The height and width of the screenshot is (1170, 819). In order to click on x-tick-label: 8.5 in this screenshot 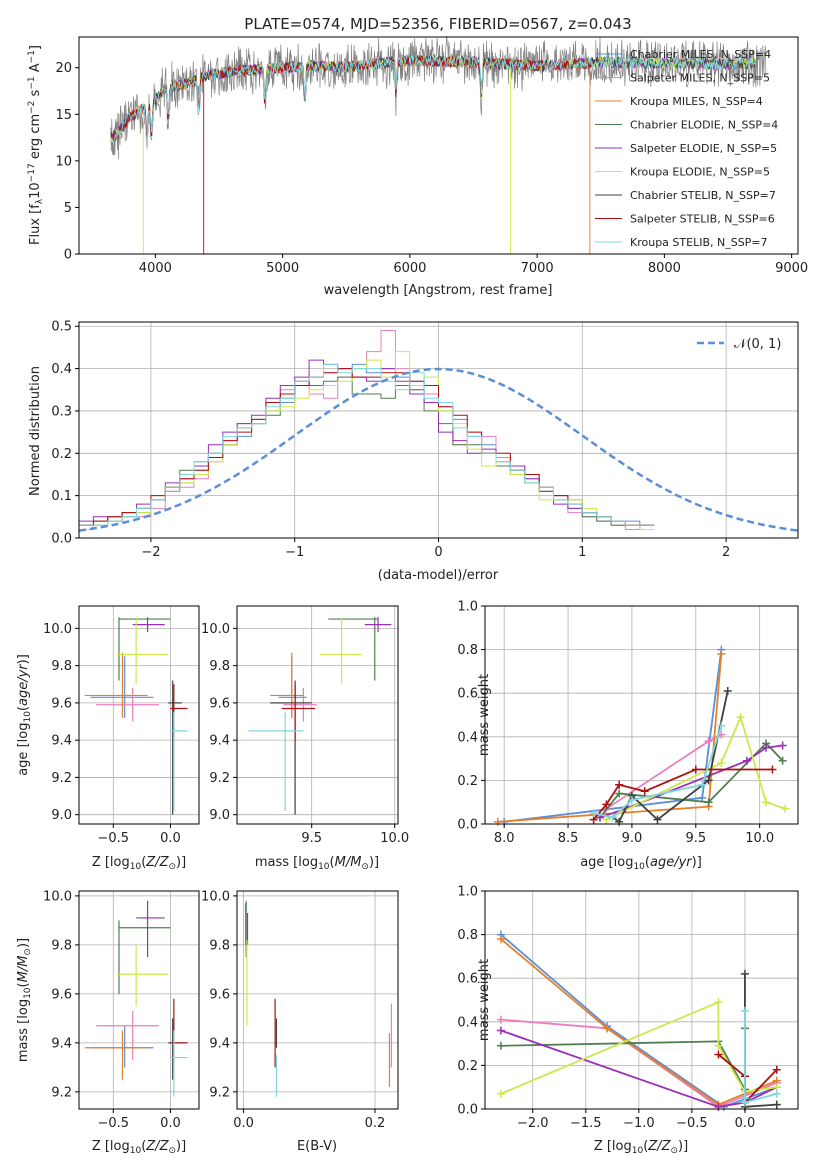, I will do `click(568, 838)`.